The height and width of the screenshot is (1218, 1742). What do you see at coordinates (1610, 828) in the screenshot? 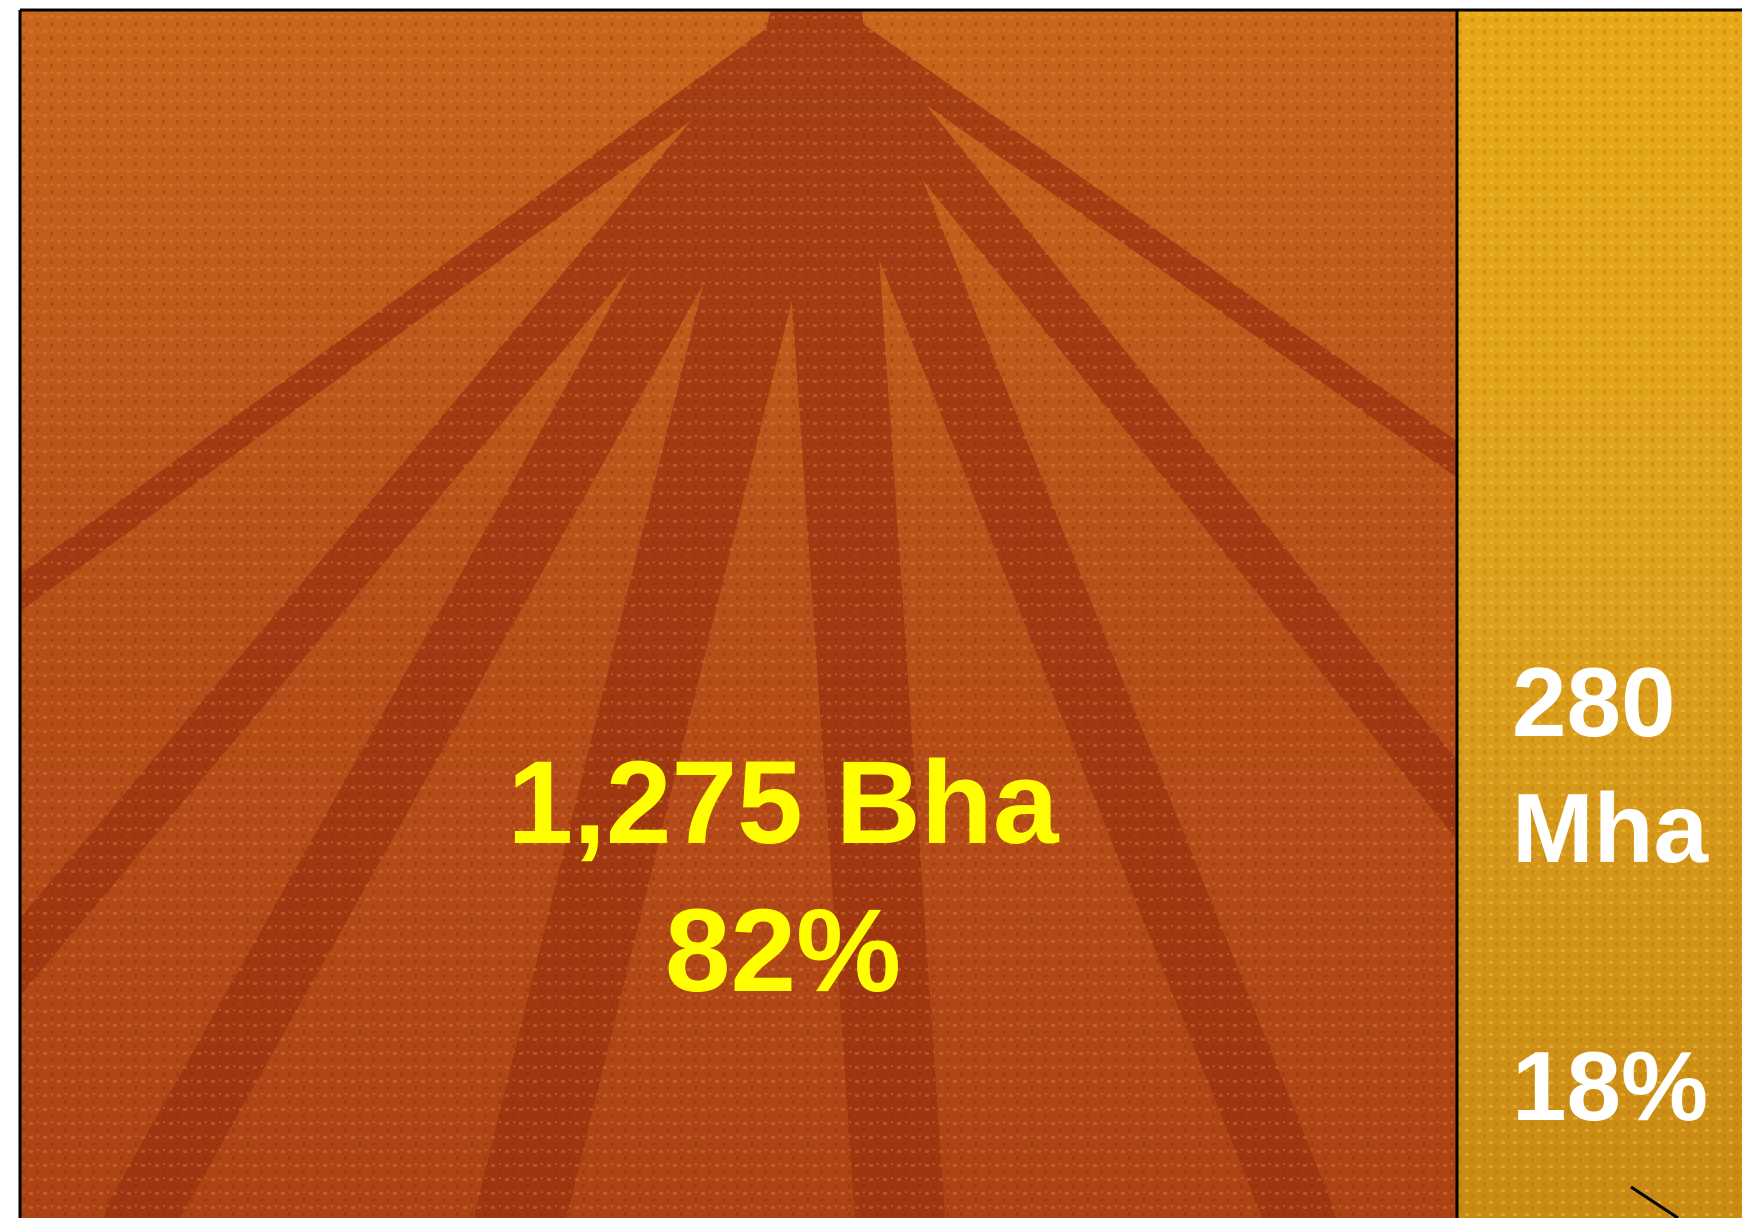
I see `amount-unit: Mha` at bounding box center [1610, 828].